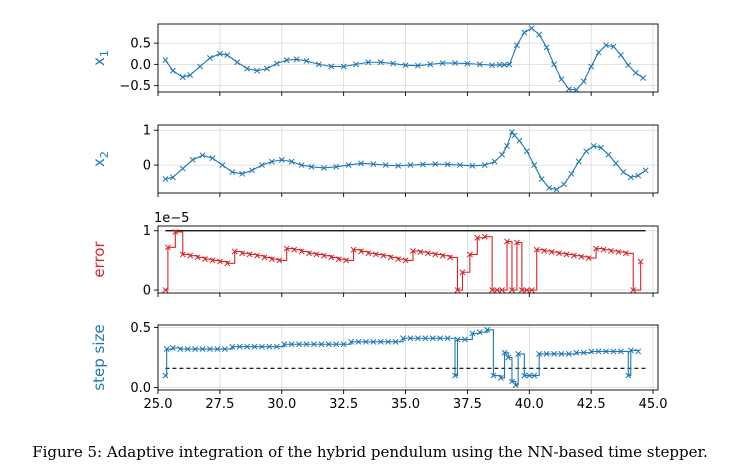  What do you see at coordinates (591, 404) in the screenshot?
I see `x-tick-label: 42.5` at bounding box center [591, 404].